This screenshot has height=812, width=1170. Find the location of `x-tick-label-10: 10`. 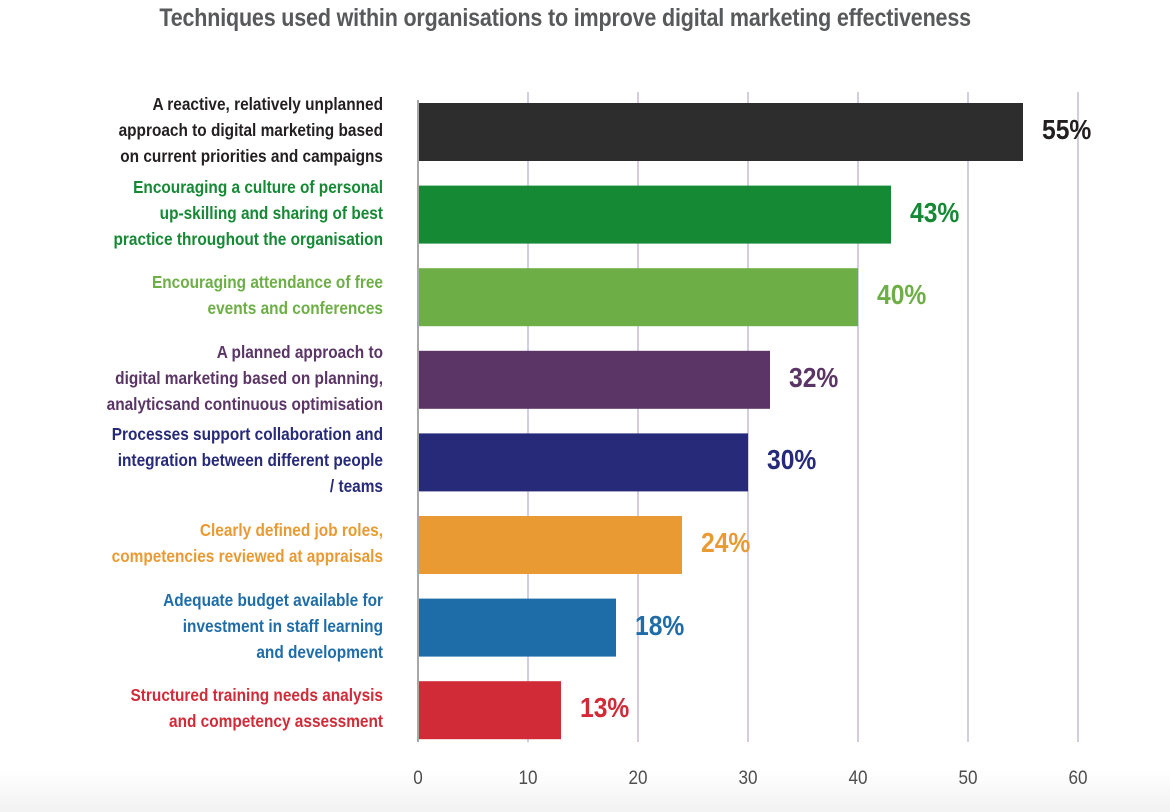

x-tick-label-10: 10 is located at coordinates (528, 778).